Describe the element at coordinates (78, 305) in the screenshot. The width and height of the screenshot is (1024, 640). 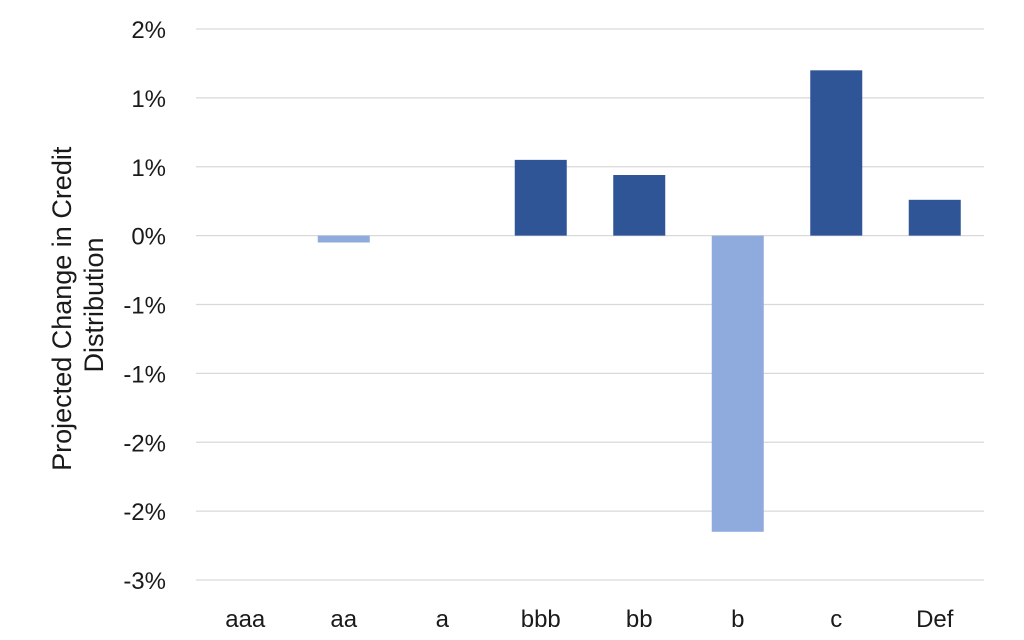
I see `y-axis-title: Projected Change in Credit Distribution` at that location.